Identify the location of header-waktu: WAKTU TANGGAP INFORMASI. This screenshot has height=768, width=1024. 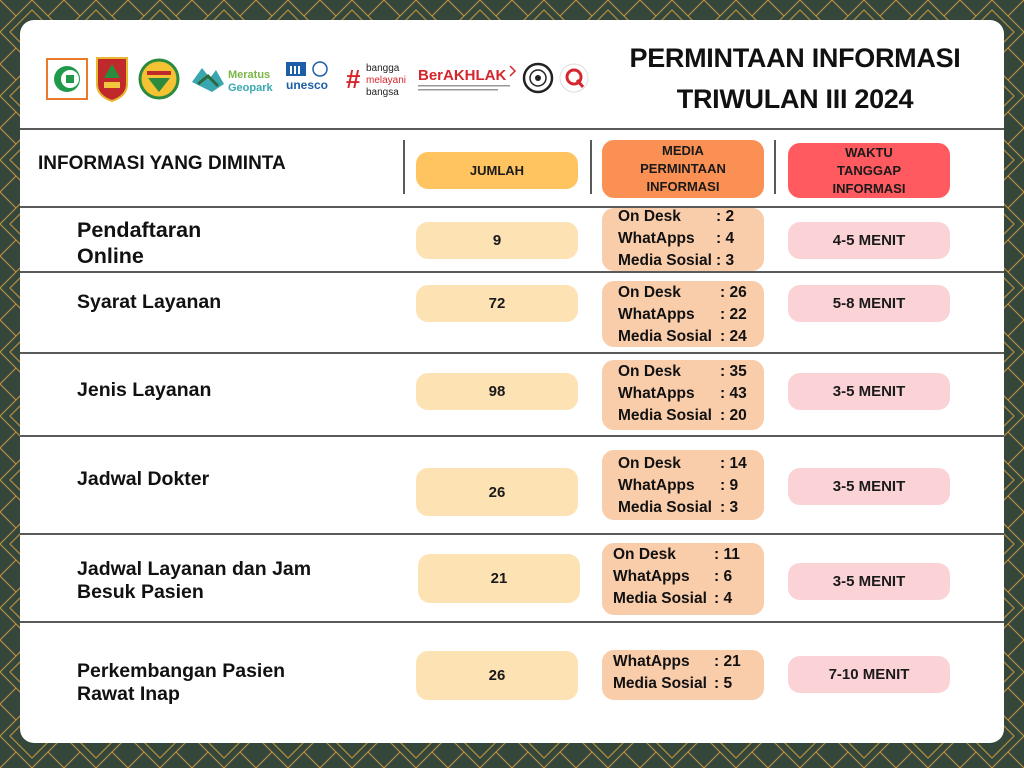
(869, 170).